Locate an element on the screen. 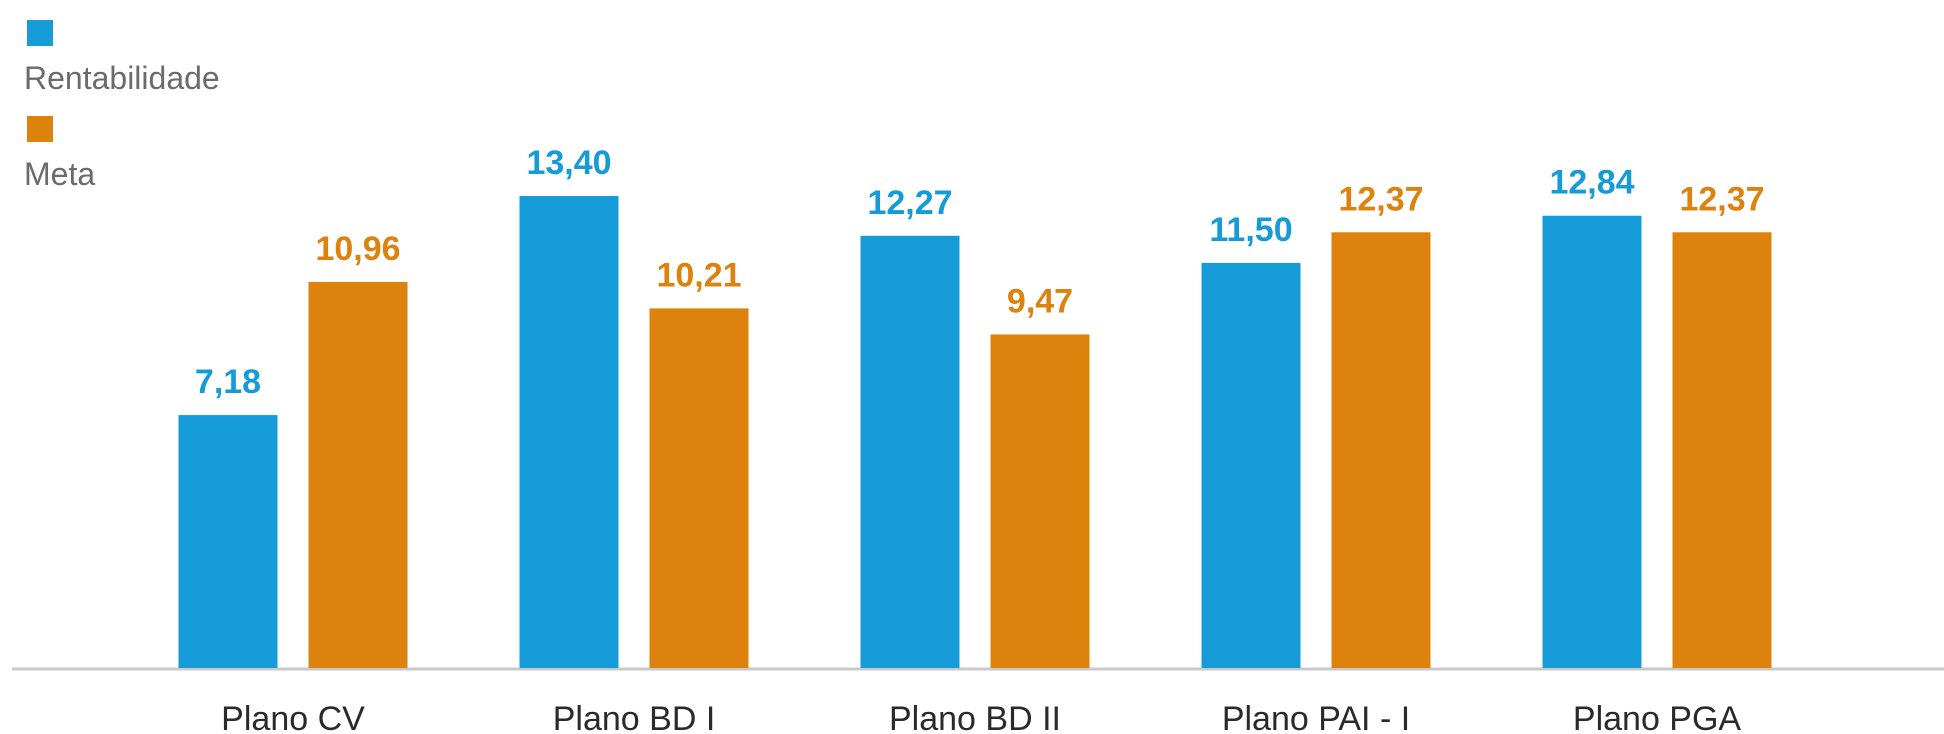  data-label-meta-0: 10,96 is located at coordinates (357, 249).